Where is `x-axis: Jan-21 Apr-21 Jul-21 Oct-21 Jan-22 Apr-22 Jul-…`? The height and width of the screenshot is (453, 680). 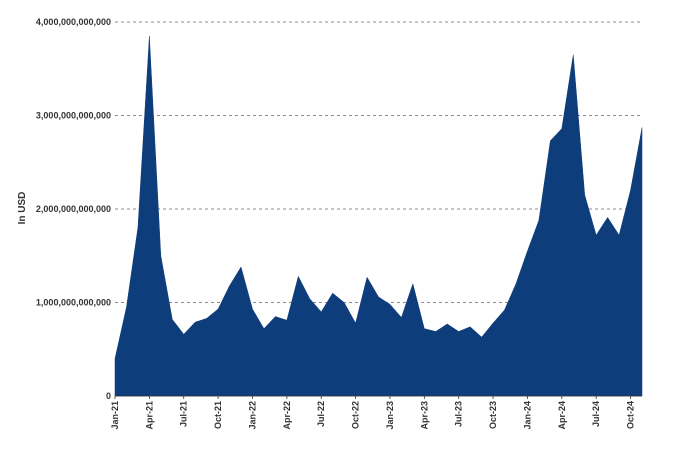 x-axis: Jan-21 Apr-21 Jul-21 Oct-21 Jan-22 Apr-22 Jul-… is located at coordinates (376, 412).